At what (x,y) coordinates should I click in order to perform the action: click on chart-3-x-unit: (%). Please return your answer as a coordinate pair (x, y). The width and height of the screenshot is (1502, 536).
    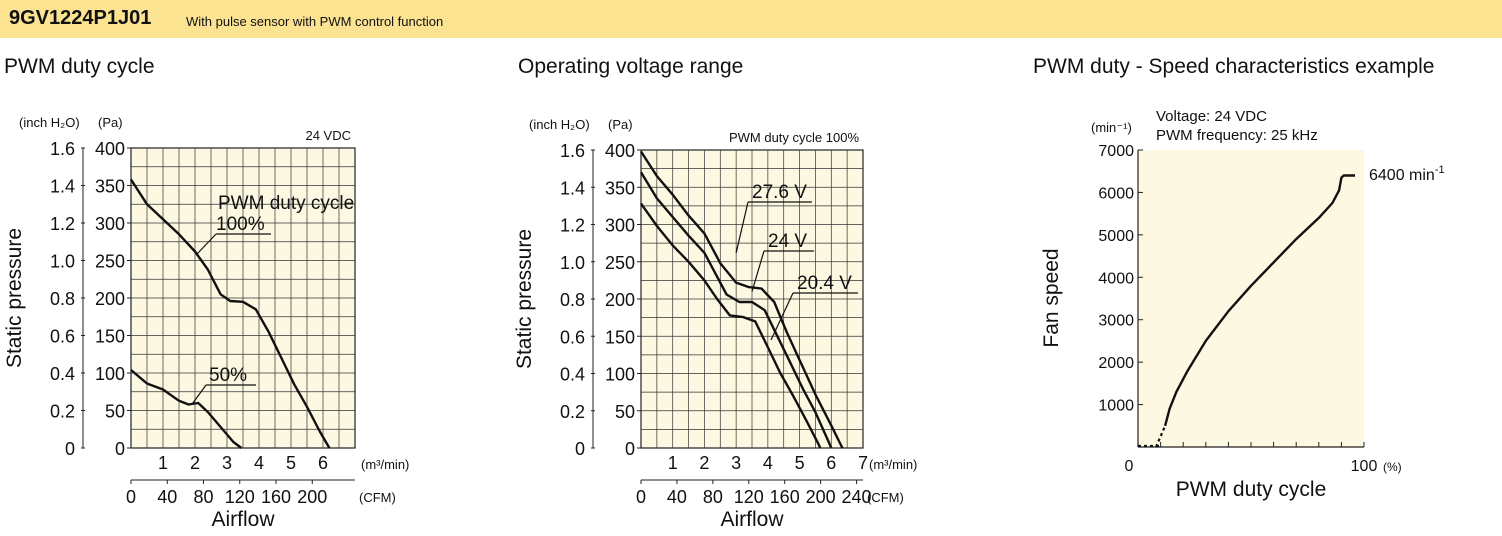
    Looking at the image, I should click on (1392, 467).